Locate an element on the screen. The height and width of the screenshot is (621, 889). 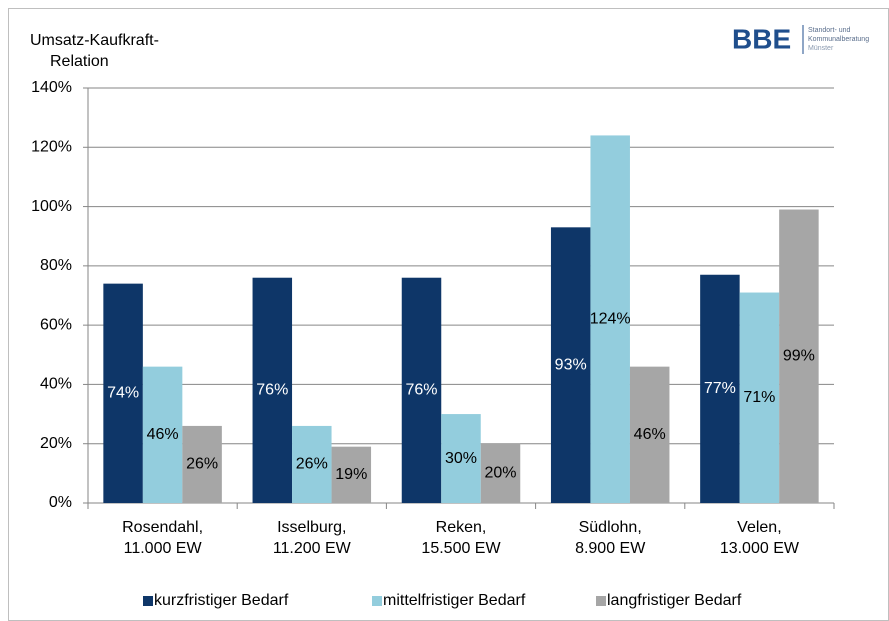
value-label: 99% is located at coordinates (799, 355).